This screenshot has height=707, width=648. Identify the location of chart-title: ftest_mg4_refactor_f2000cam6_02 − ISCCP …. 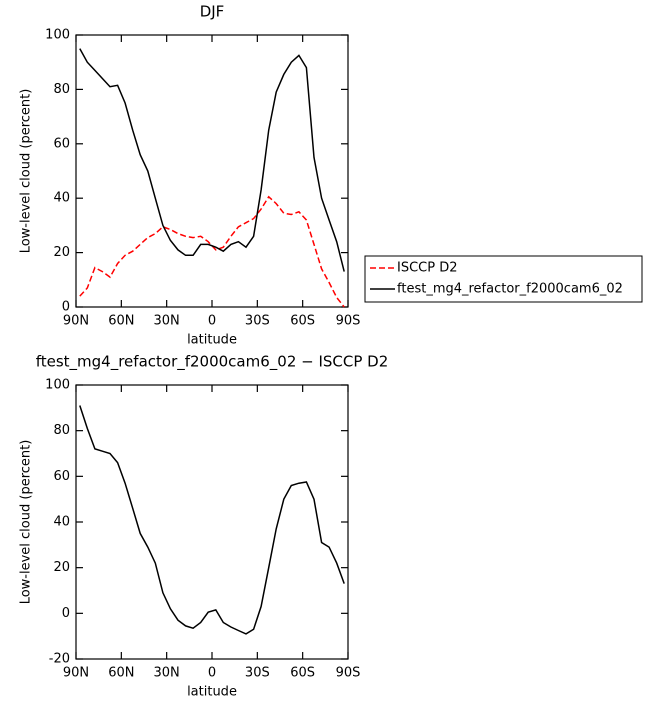
(212, 362).